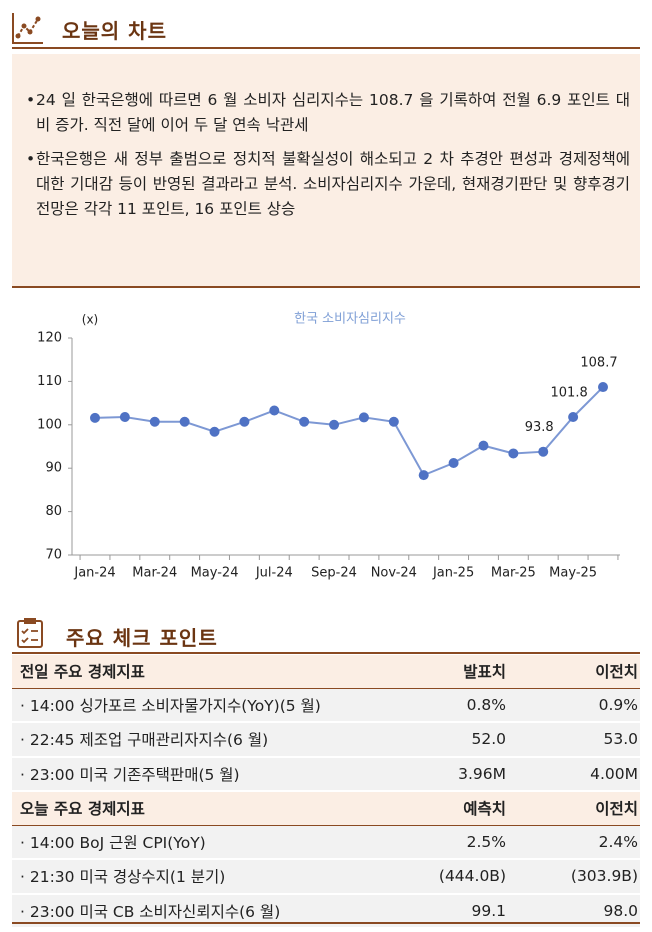  Describe the element at coordinates (449, 672) in the screenshot. I see `table-cell: 발표치` at that location.